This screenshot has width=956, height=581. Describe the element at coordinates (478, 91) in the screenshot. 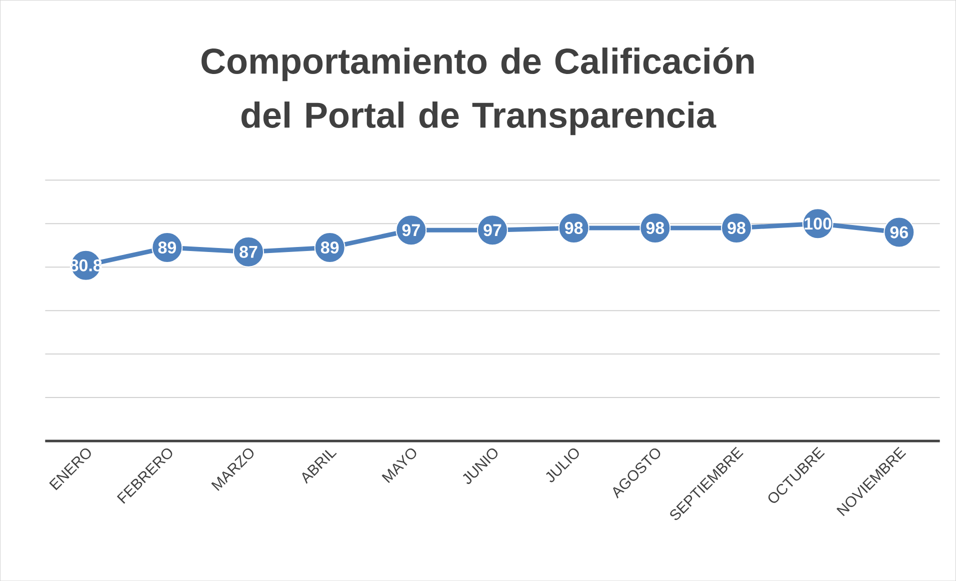

I see `chart-title: Comportamiento de Calificación del Portal de Transparencia` at that location.